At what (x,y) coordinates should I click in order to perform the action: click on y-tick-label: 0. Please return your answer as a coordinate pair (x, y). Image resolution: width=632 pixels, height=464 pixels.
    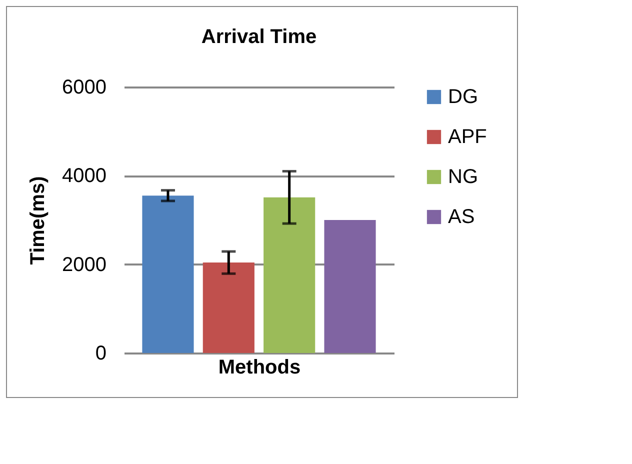
    Looking at the image, I should click on (100, 353).